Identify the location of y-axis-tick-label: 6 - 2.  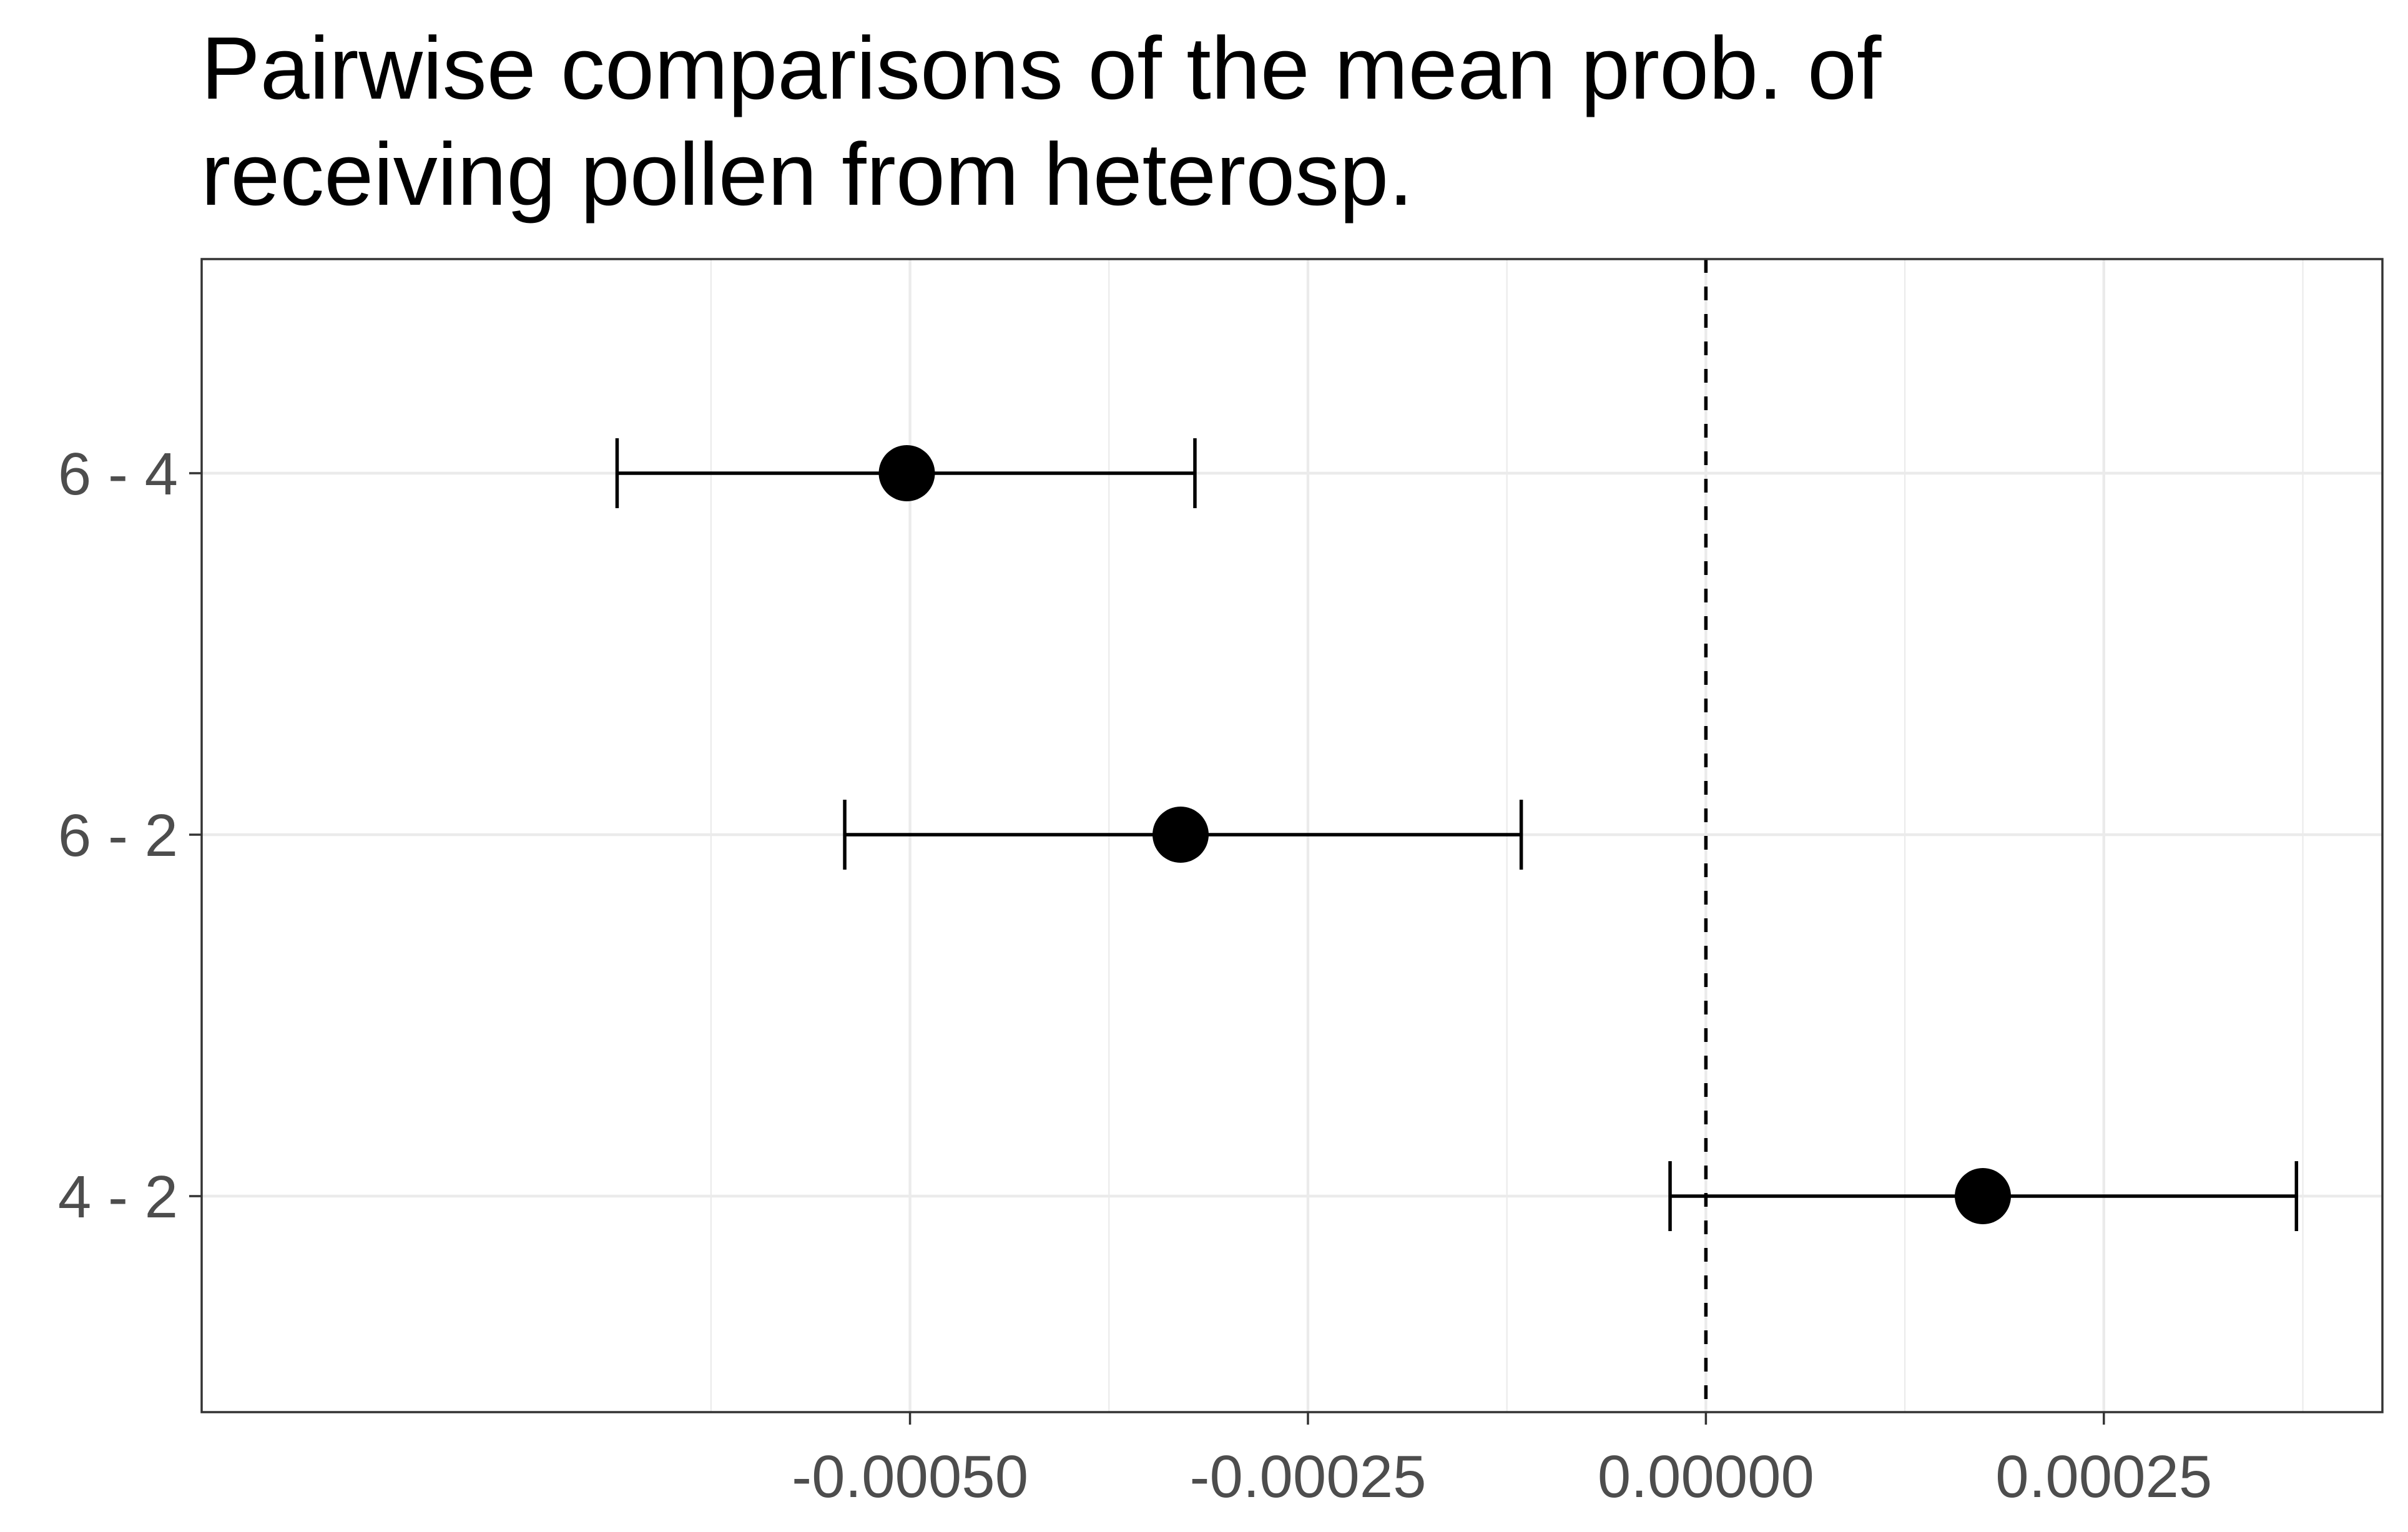
(118, 835).